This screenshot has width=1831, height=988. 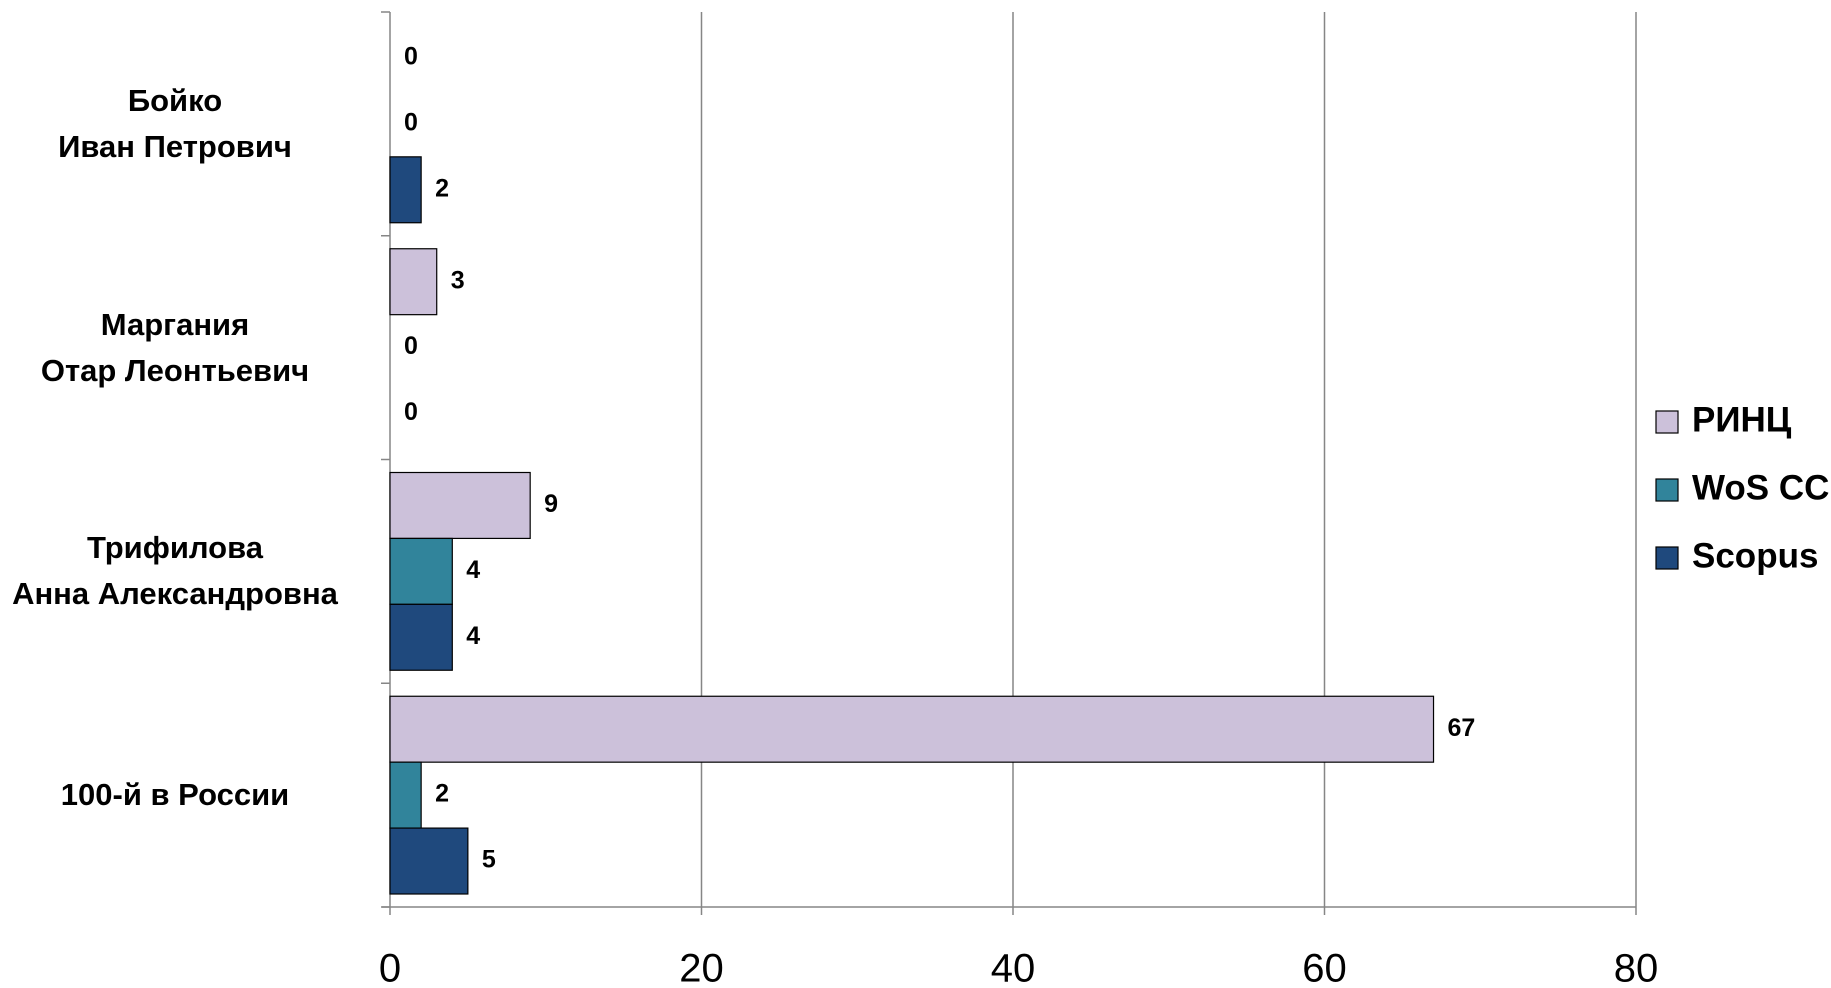 I want to click on y-tick-label: Бойко Иван Петрович, so click(x=175, y=123).